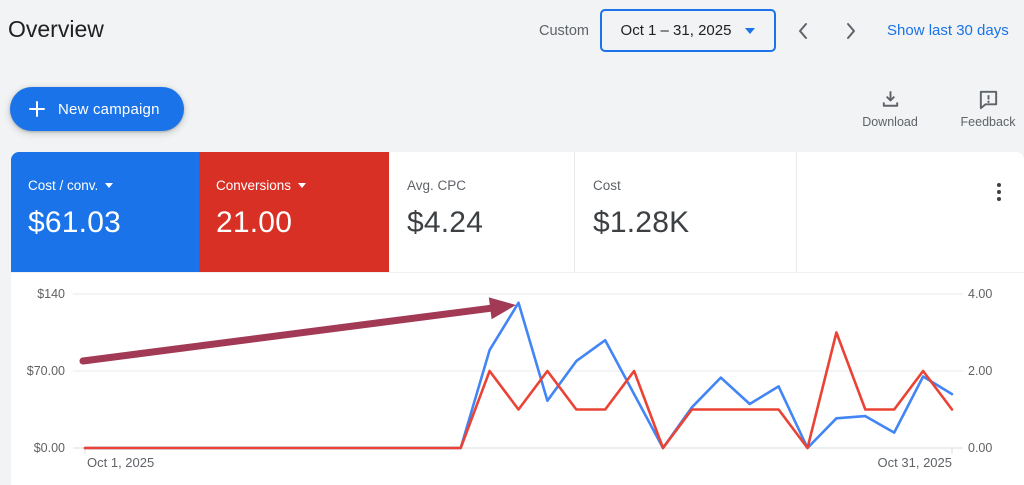 This screenshot has width=1024, height=485. What do you see at coordinates (999, 192) in the screenshot?
I see `more-options-button` at bounding box center [999, 192].